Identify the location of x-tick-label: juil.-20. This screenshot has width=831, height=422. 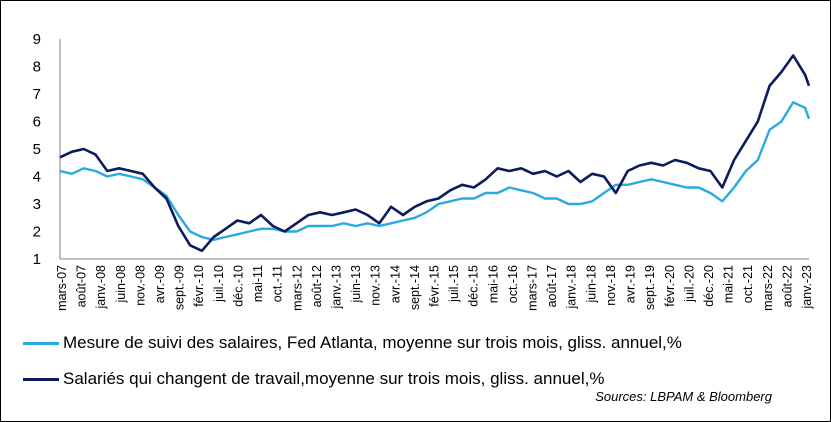
(689, 284).